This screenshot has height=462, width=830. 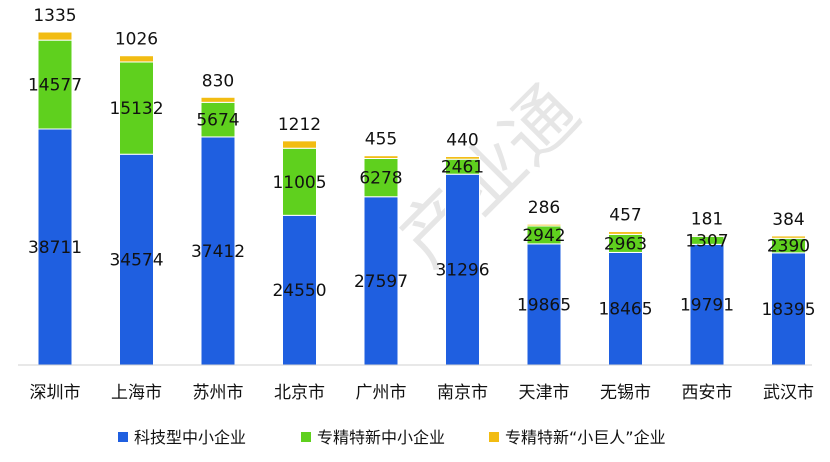 I want to click on category-label-0: 深圳市, so click(x=55, y=393).